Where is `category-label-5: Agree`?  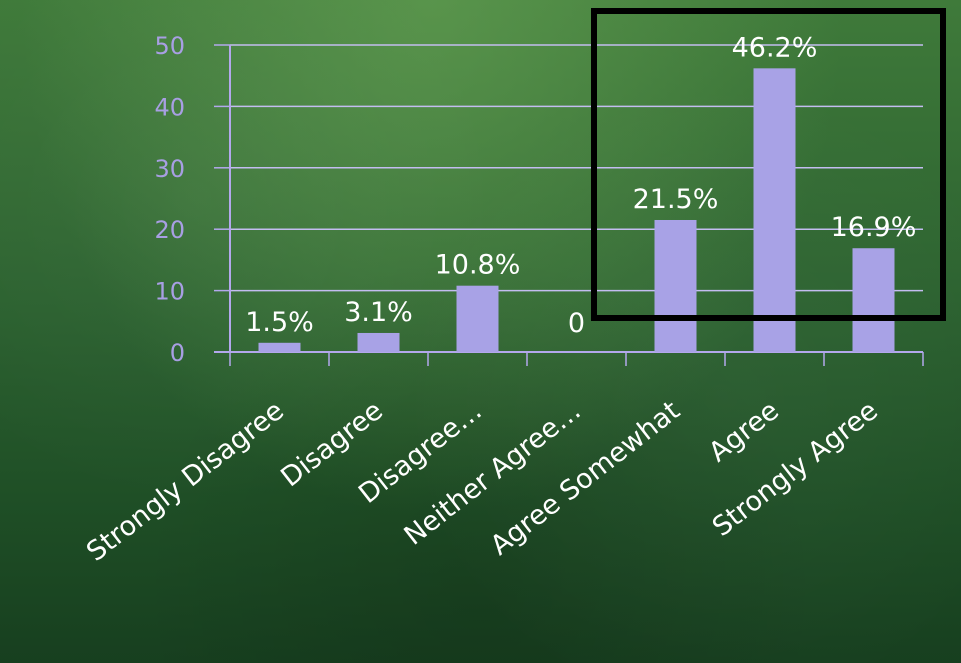 category-label-5: Agree is located at coordinates (744, 431).